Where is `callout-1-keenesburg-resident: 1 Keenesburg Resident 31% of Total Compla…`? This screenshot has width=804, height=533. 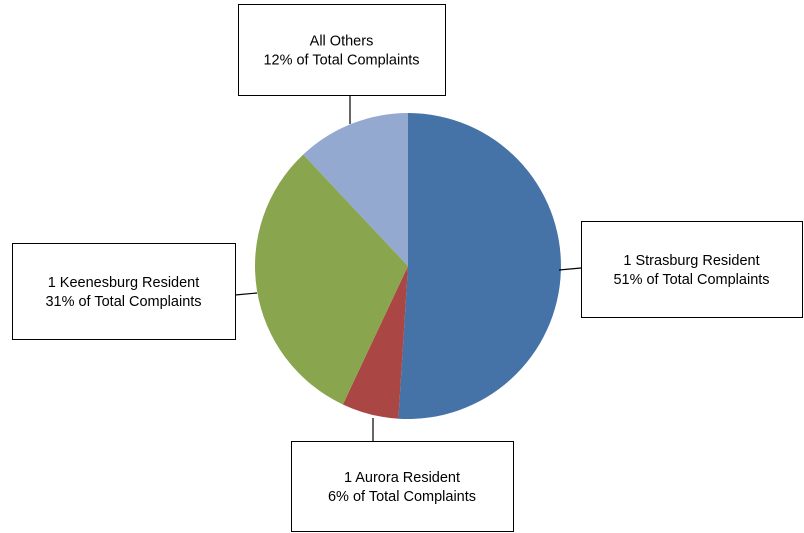
callout-1-keenesburg-resident: 1 Keenesburg Resident 31% of Total Compla… is located at coordinates (124, 291).